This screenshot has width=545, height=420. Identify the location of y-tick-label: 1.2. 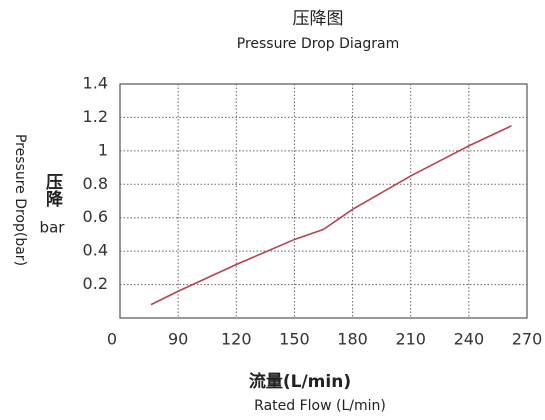
(95, 116).